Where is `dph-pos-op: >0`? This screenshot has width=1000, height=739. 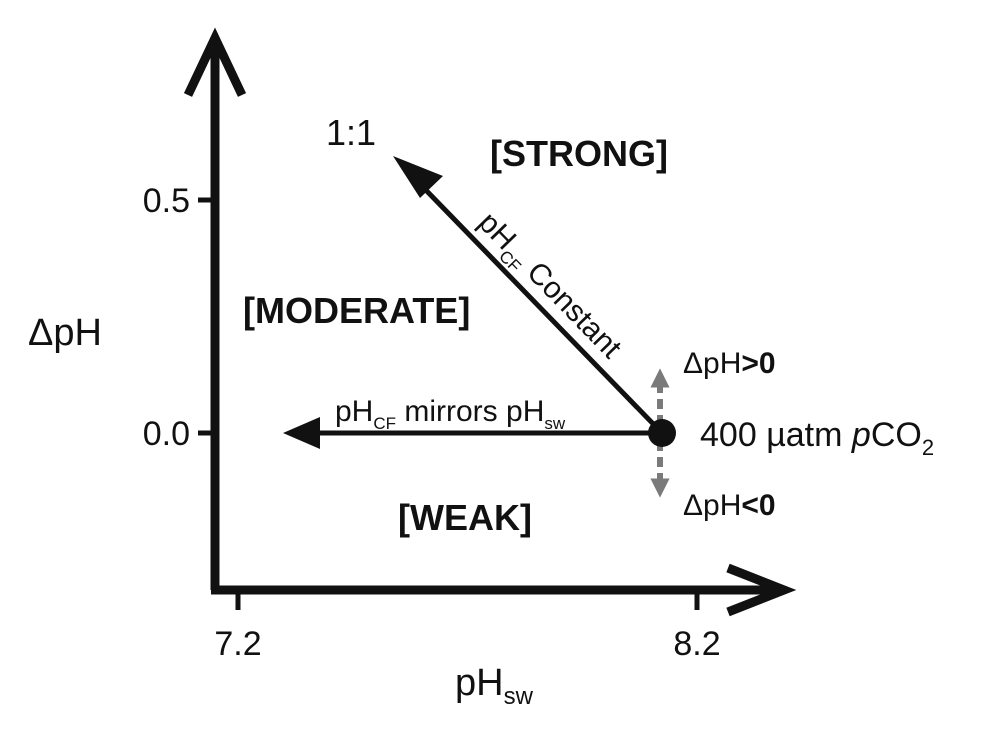
dph-pos-op: >0 is located at coordinates (758, 363).